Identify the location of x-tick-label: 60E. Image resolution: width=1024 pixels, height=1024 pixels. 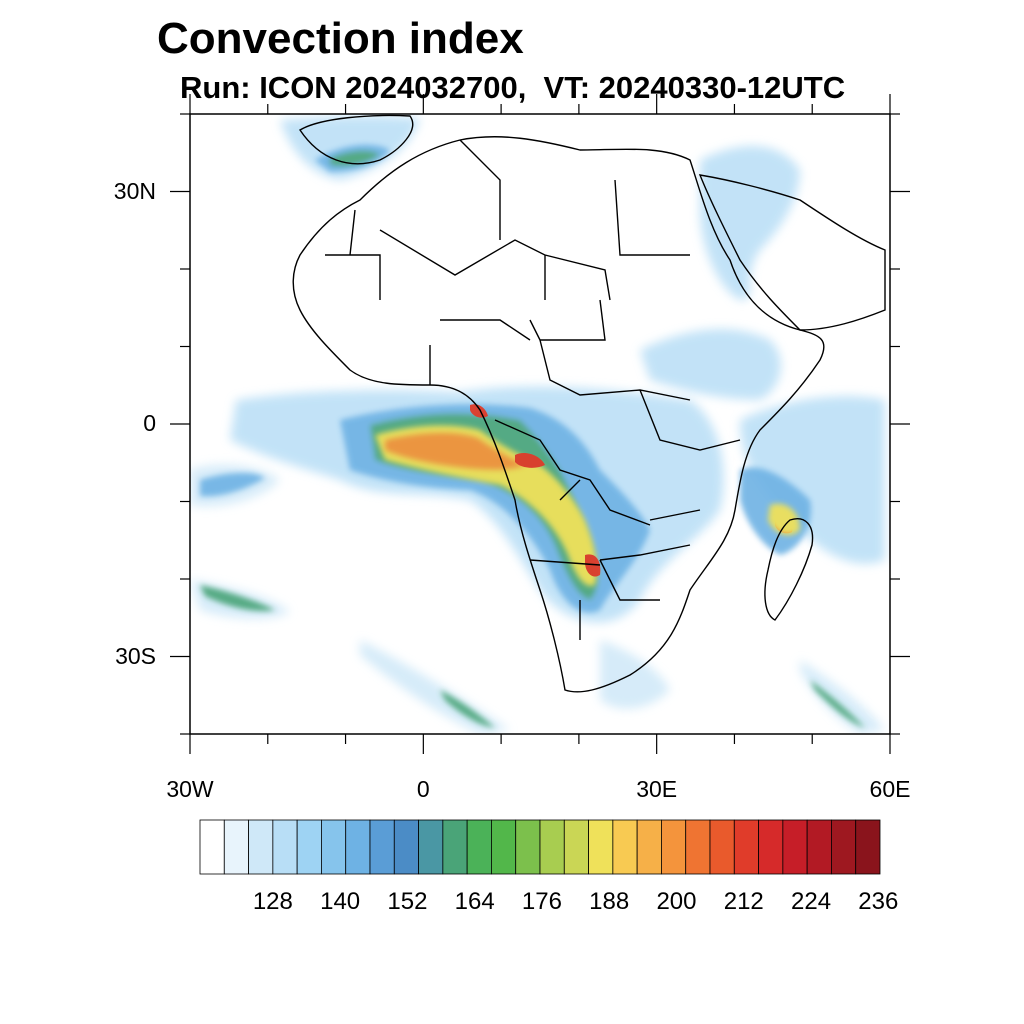
(890, 789).